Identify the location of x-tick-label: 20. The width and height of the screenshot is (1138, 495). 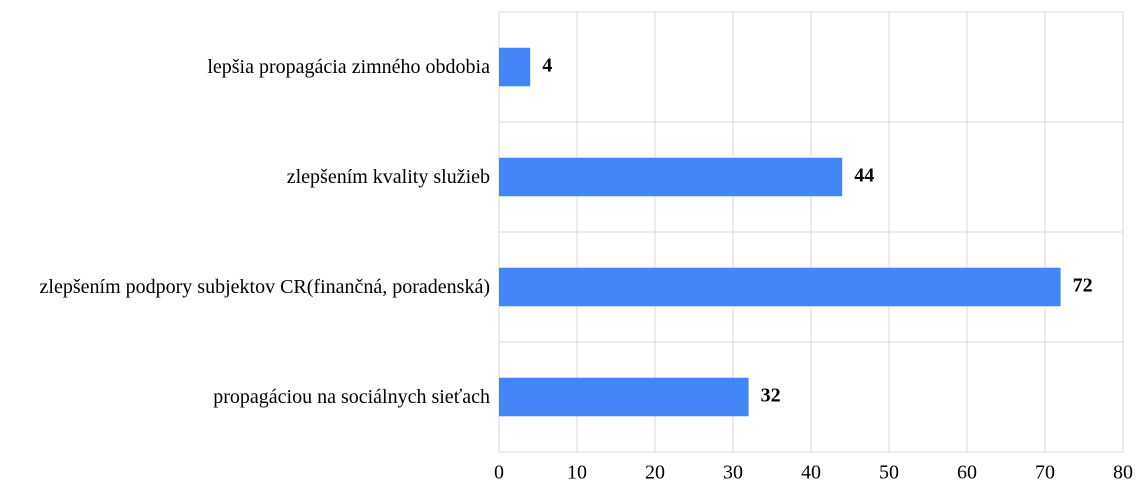
(655, 473).